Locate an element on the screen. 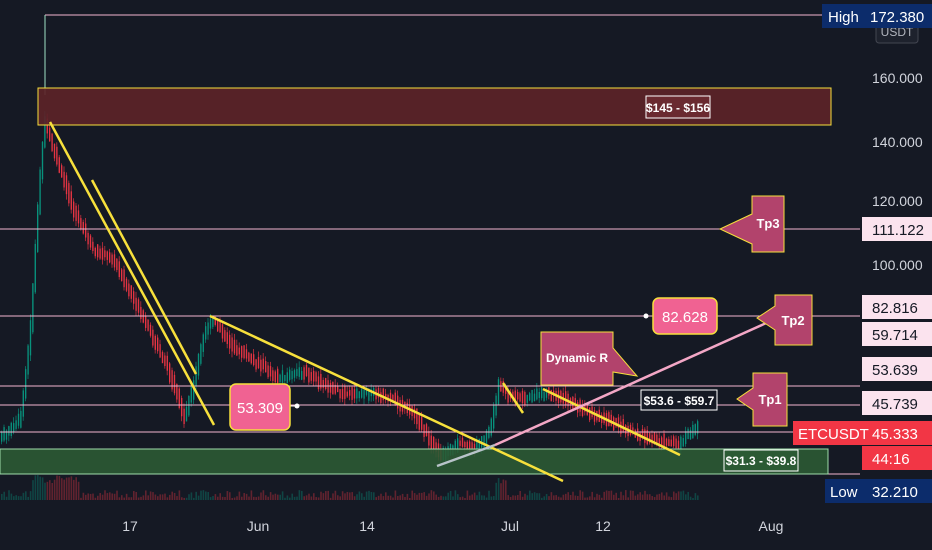 Image resolution: width=932 pixels, height=550 pixels. rising-line-grey is located at coordinates (466, 455).